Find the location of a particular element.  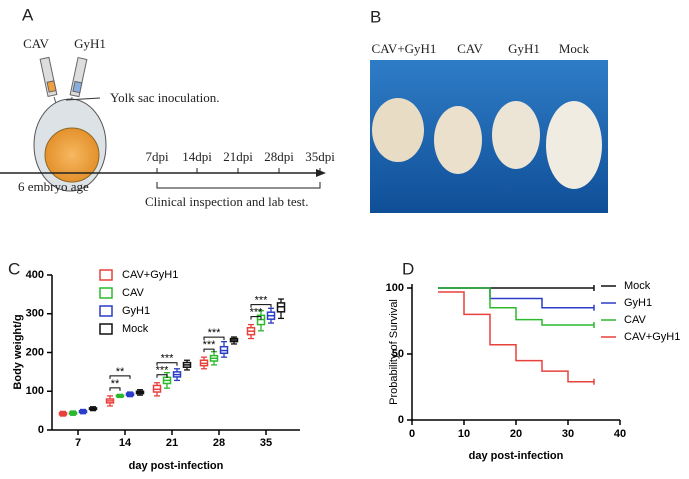

timepoint-label: 7dpi is located at coordinates (157, 156).